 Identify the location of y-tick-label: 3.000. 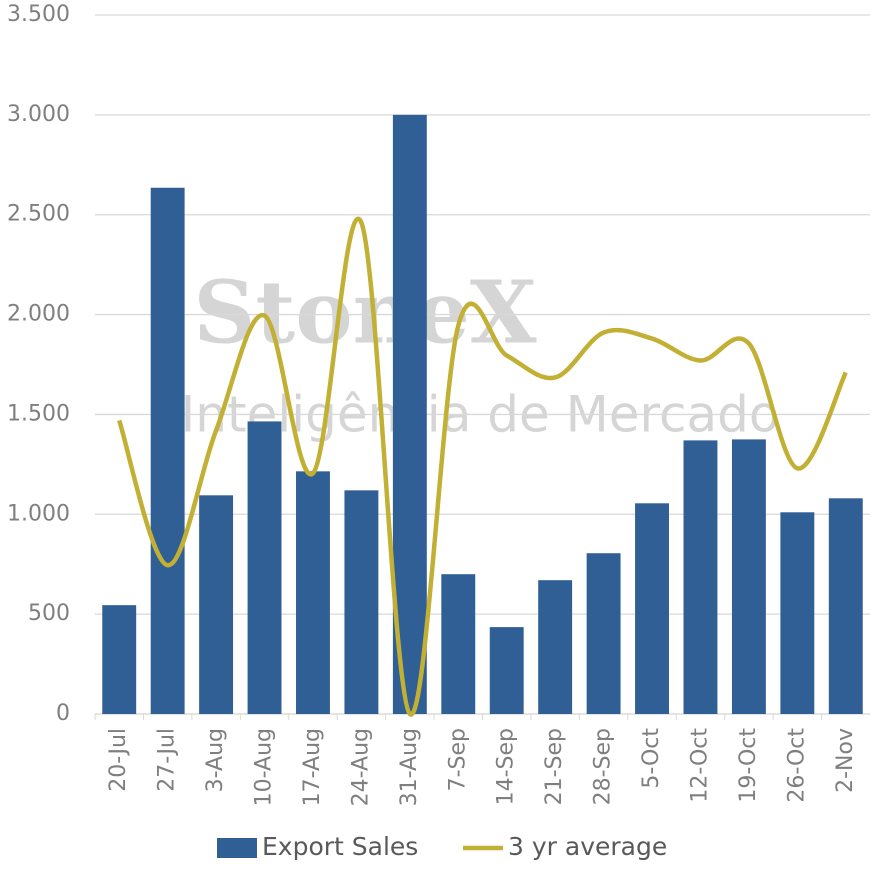
(38, 114).